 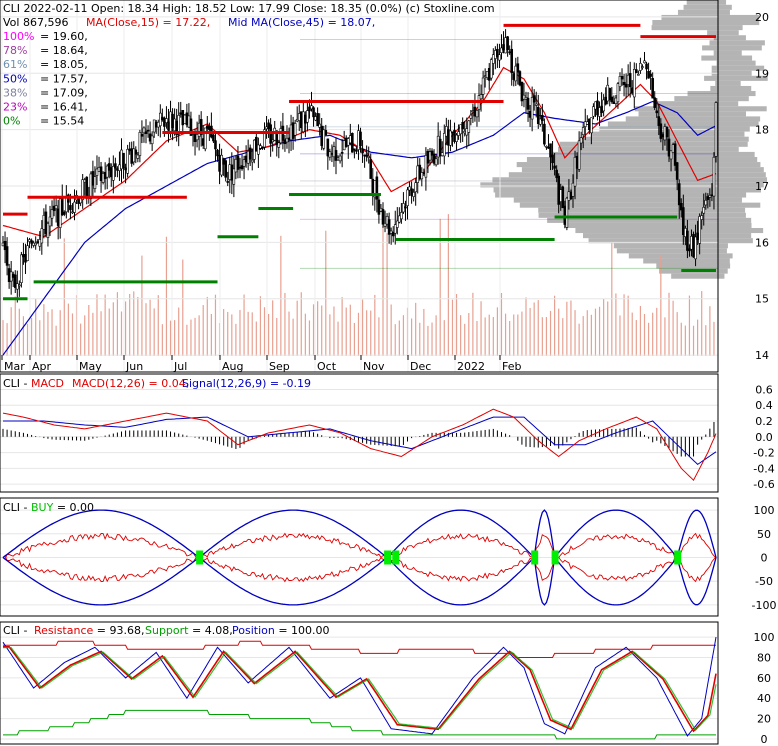 I want to click on position-value: = 100.00, so click(x=303, y=630).